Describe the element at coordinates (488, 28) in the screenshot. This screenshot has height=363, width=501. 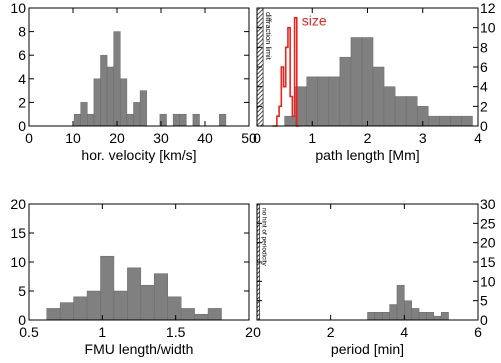
I see `y-tick-label-top-right-5: 10` at that location.